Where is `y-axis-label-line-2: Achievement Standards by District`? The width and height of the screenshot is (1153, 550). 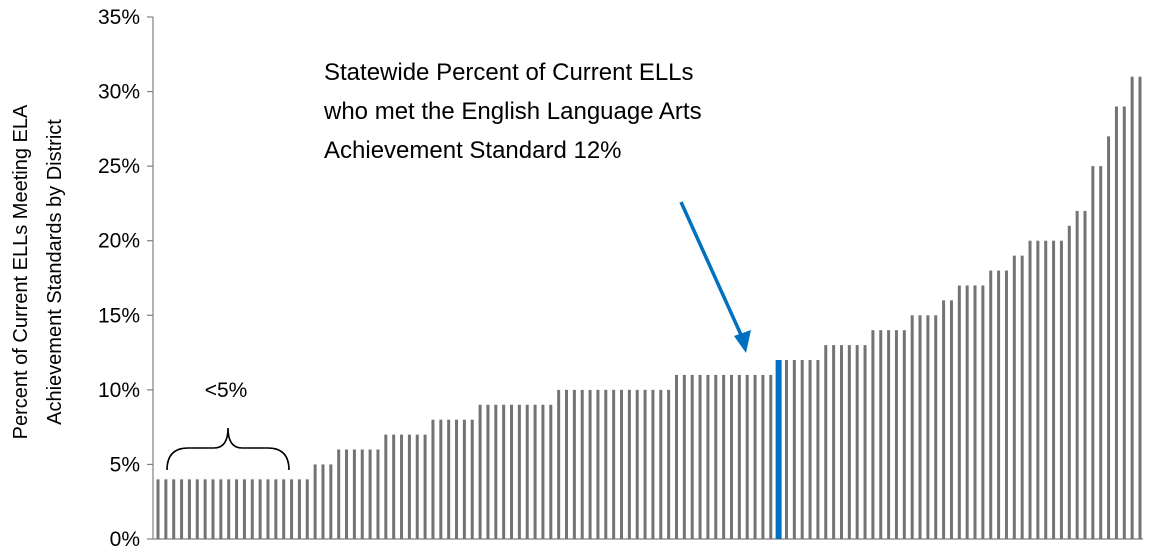 y-axis-label-line-2: Achievement Standards by District is located at coordinates (55, 272).